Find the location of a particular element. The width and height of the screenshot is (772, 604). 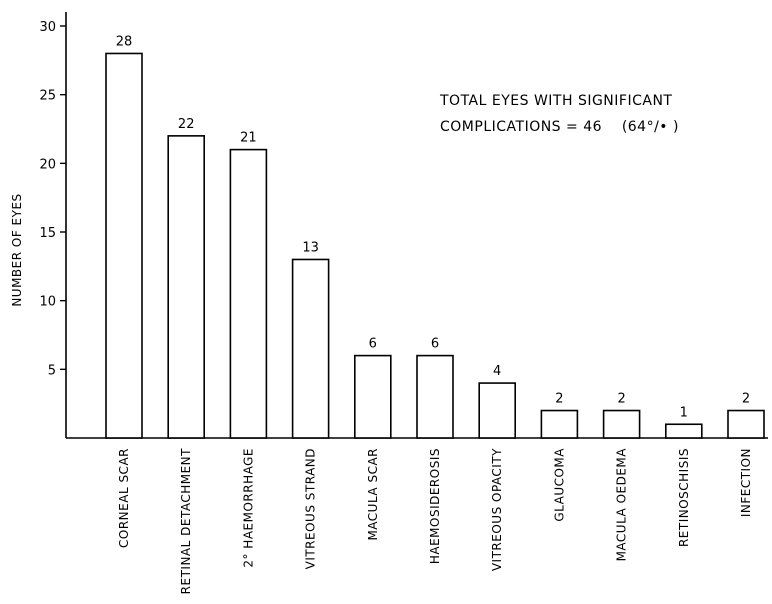

annotation-line-1: TOTAL EYES WITH SIGNIFICANT is located at coordinates (556, 101).